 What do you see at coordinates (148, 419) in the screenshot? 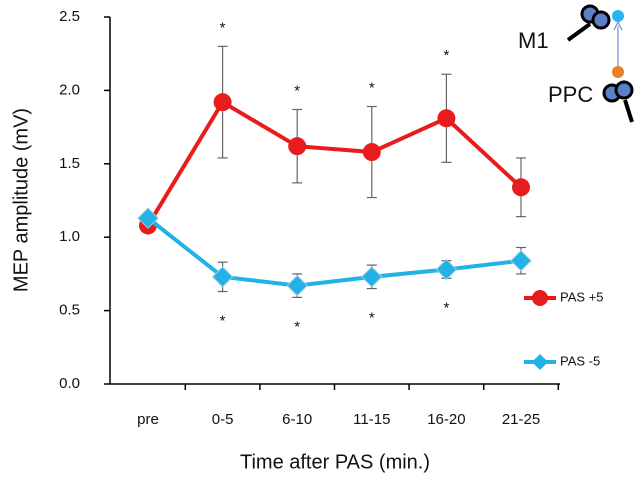
I see `x-tick-label: pre` at bounding box center [148, 419].